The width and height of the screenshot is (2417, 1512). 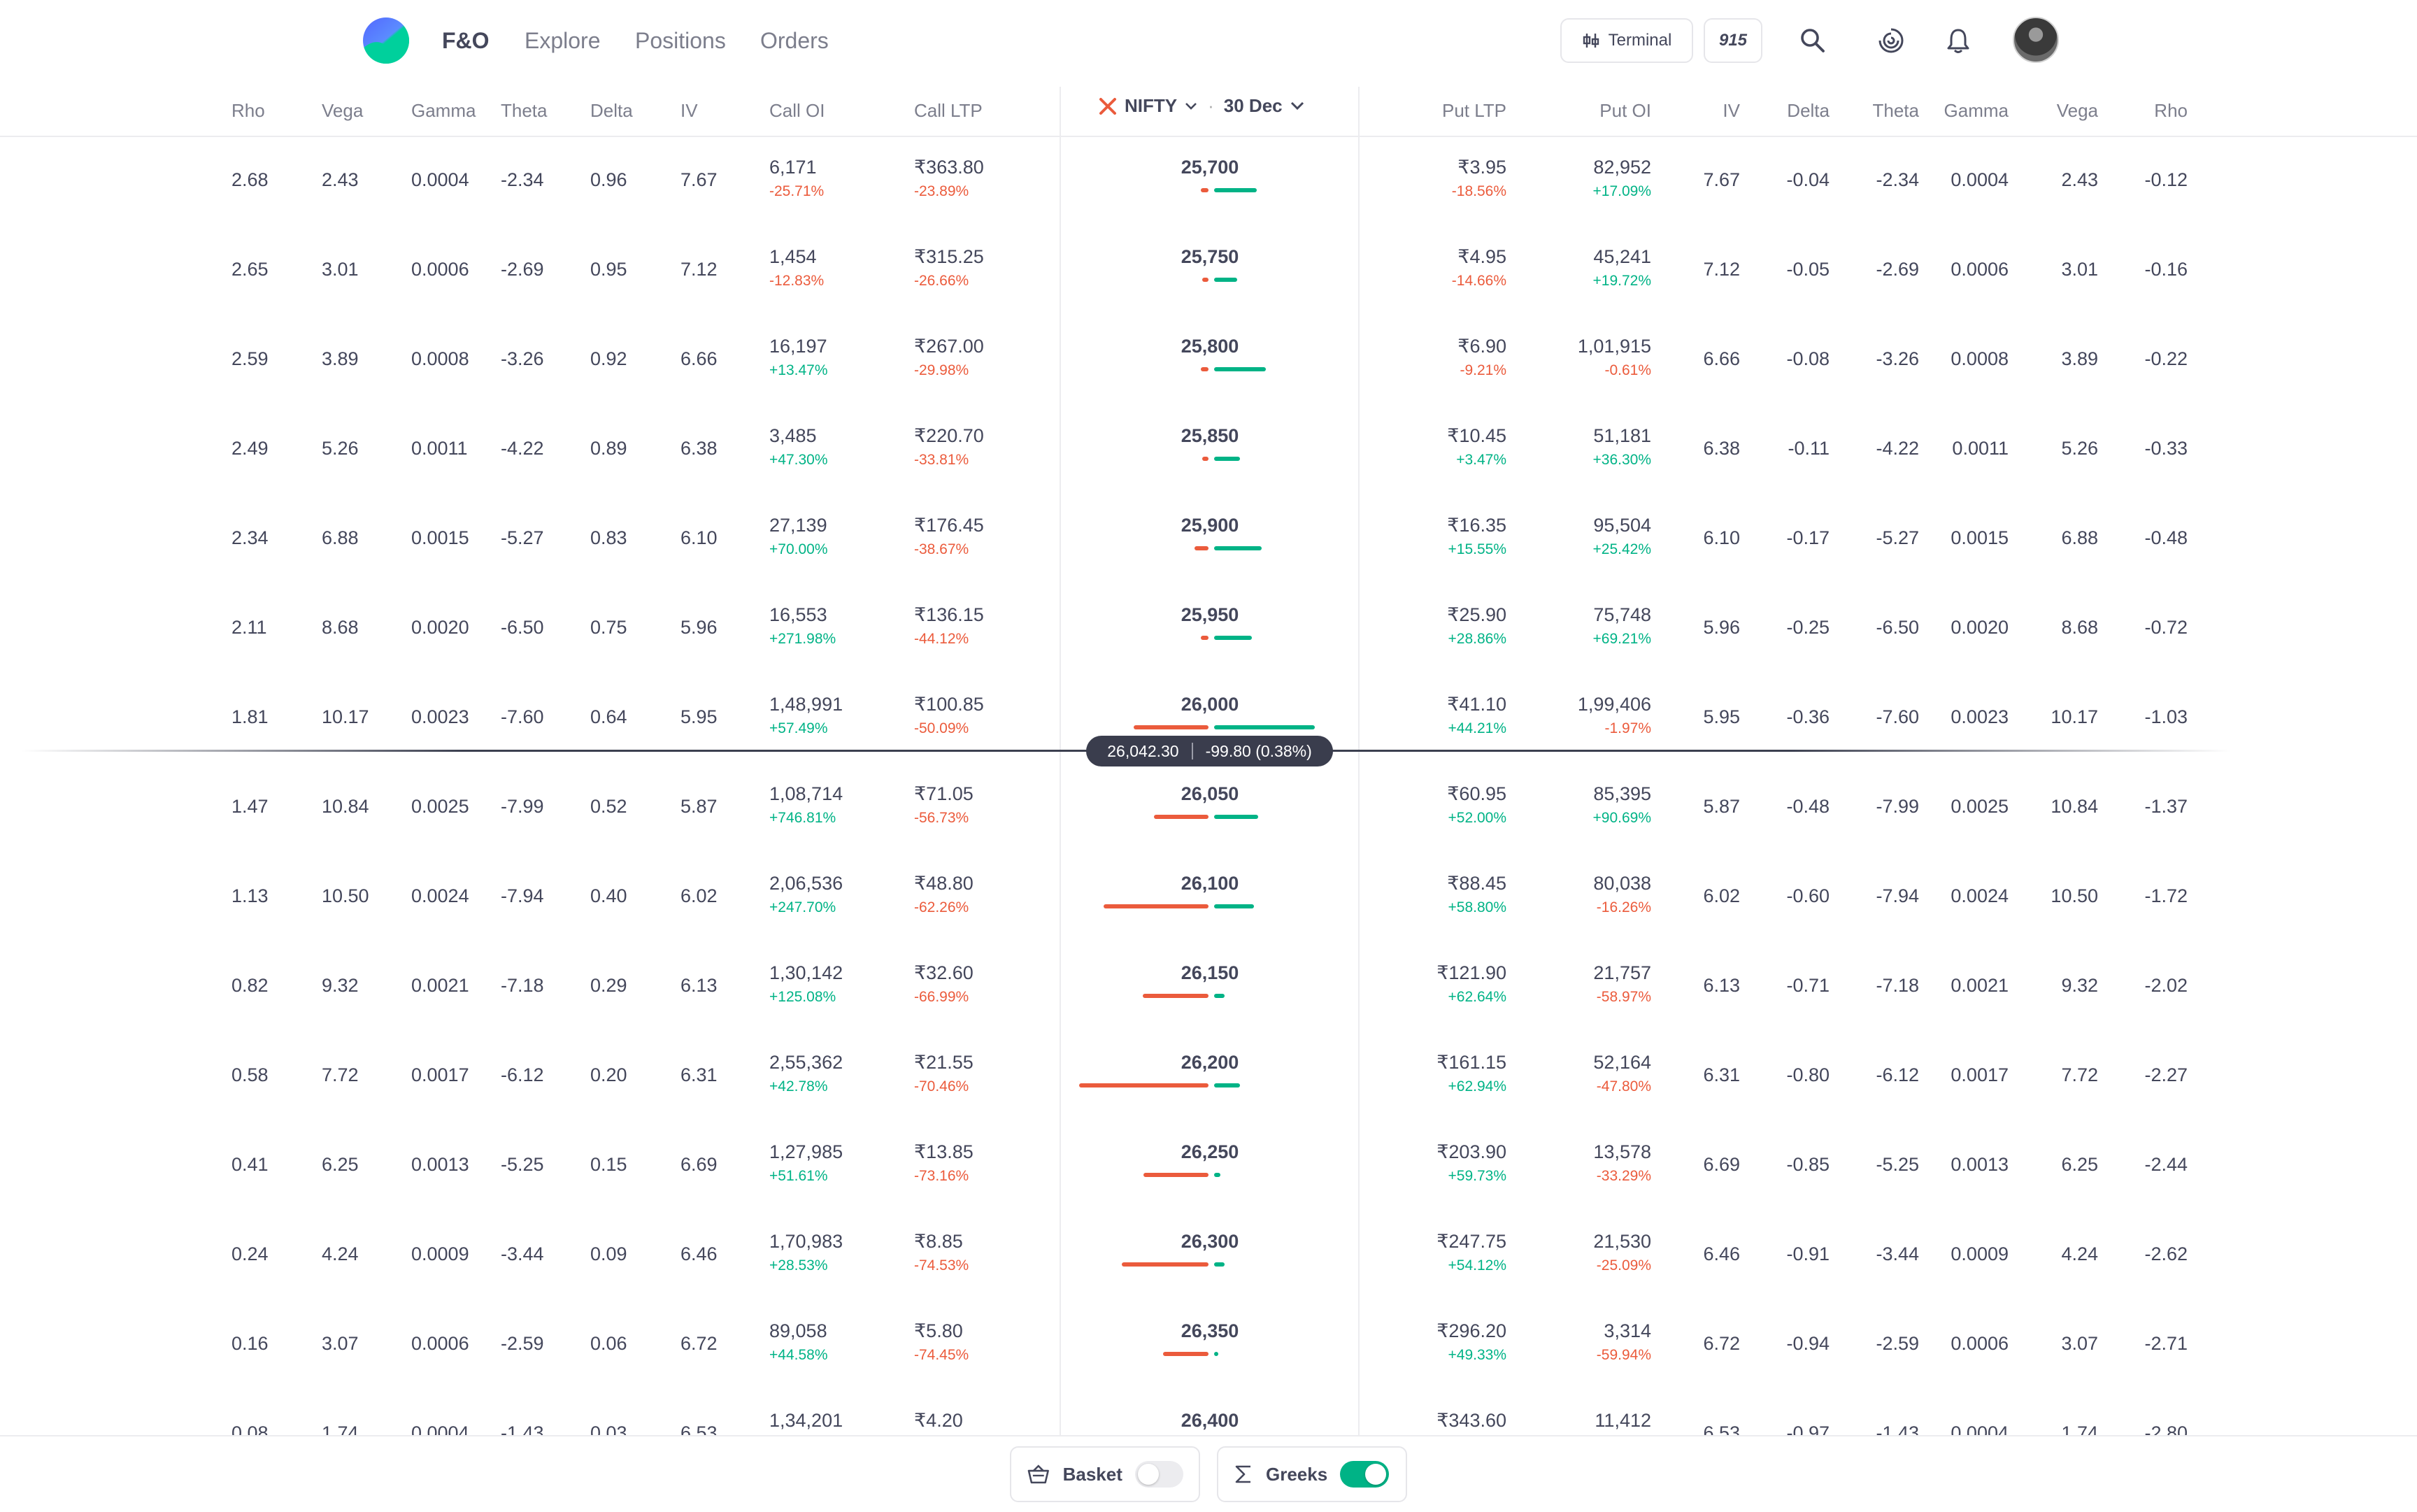 I want to click on cell-c-delta: 0.15, so click(x=608, y=1164).